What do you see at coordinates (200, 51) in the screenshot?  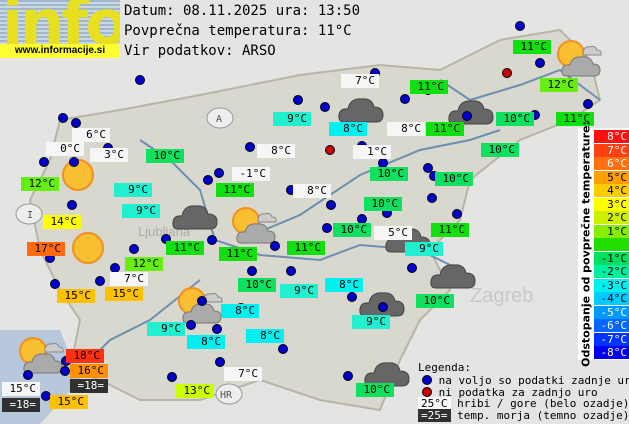 I see `data-source: Vir podatkov: ARSO` at bounding box center [200, 51].